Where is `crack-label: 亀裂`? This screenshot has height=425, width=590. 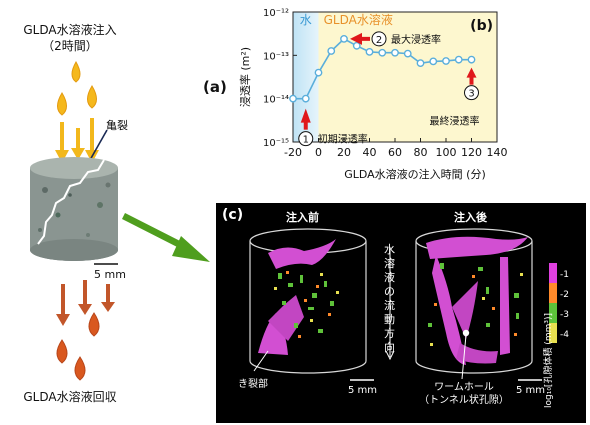
crack-label: 亀裂 is located at coordinates (117, 125).